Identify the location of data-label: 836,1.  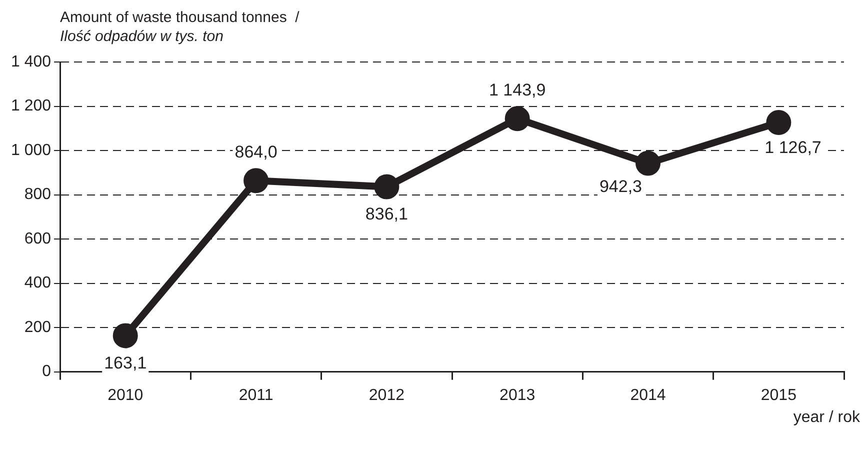
(386, 214).